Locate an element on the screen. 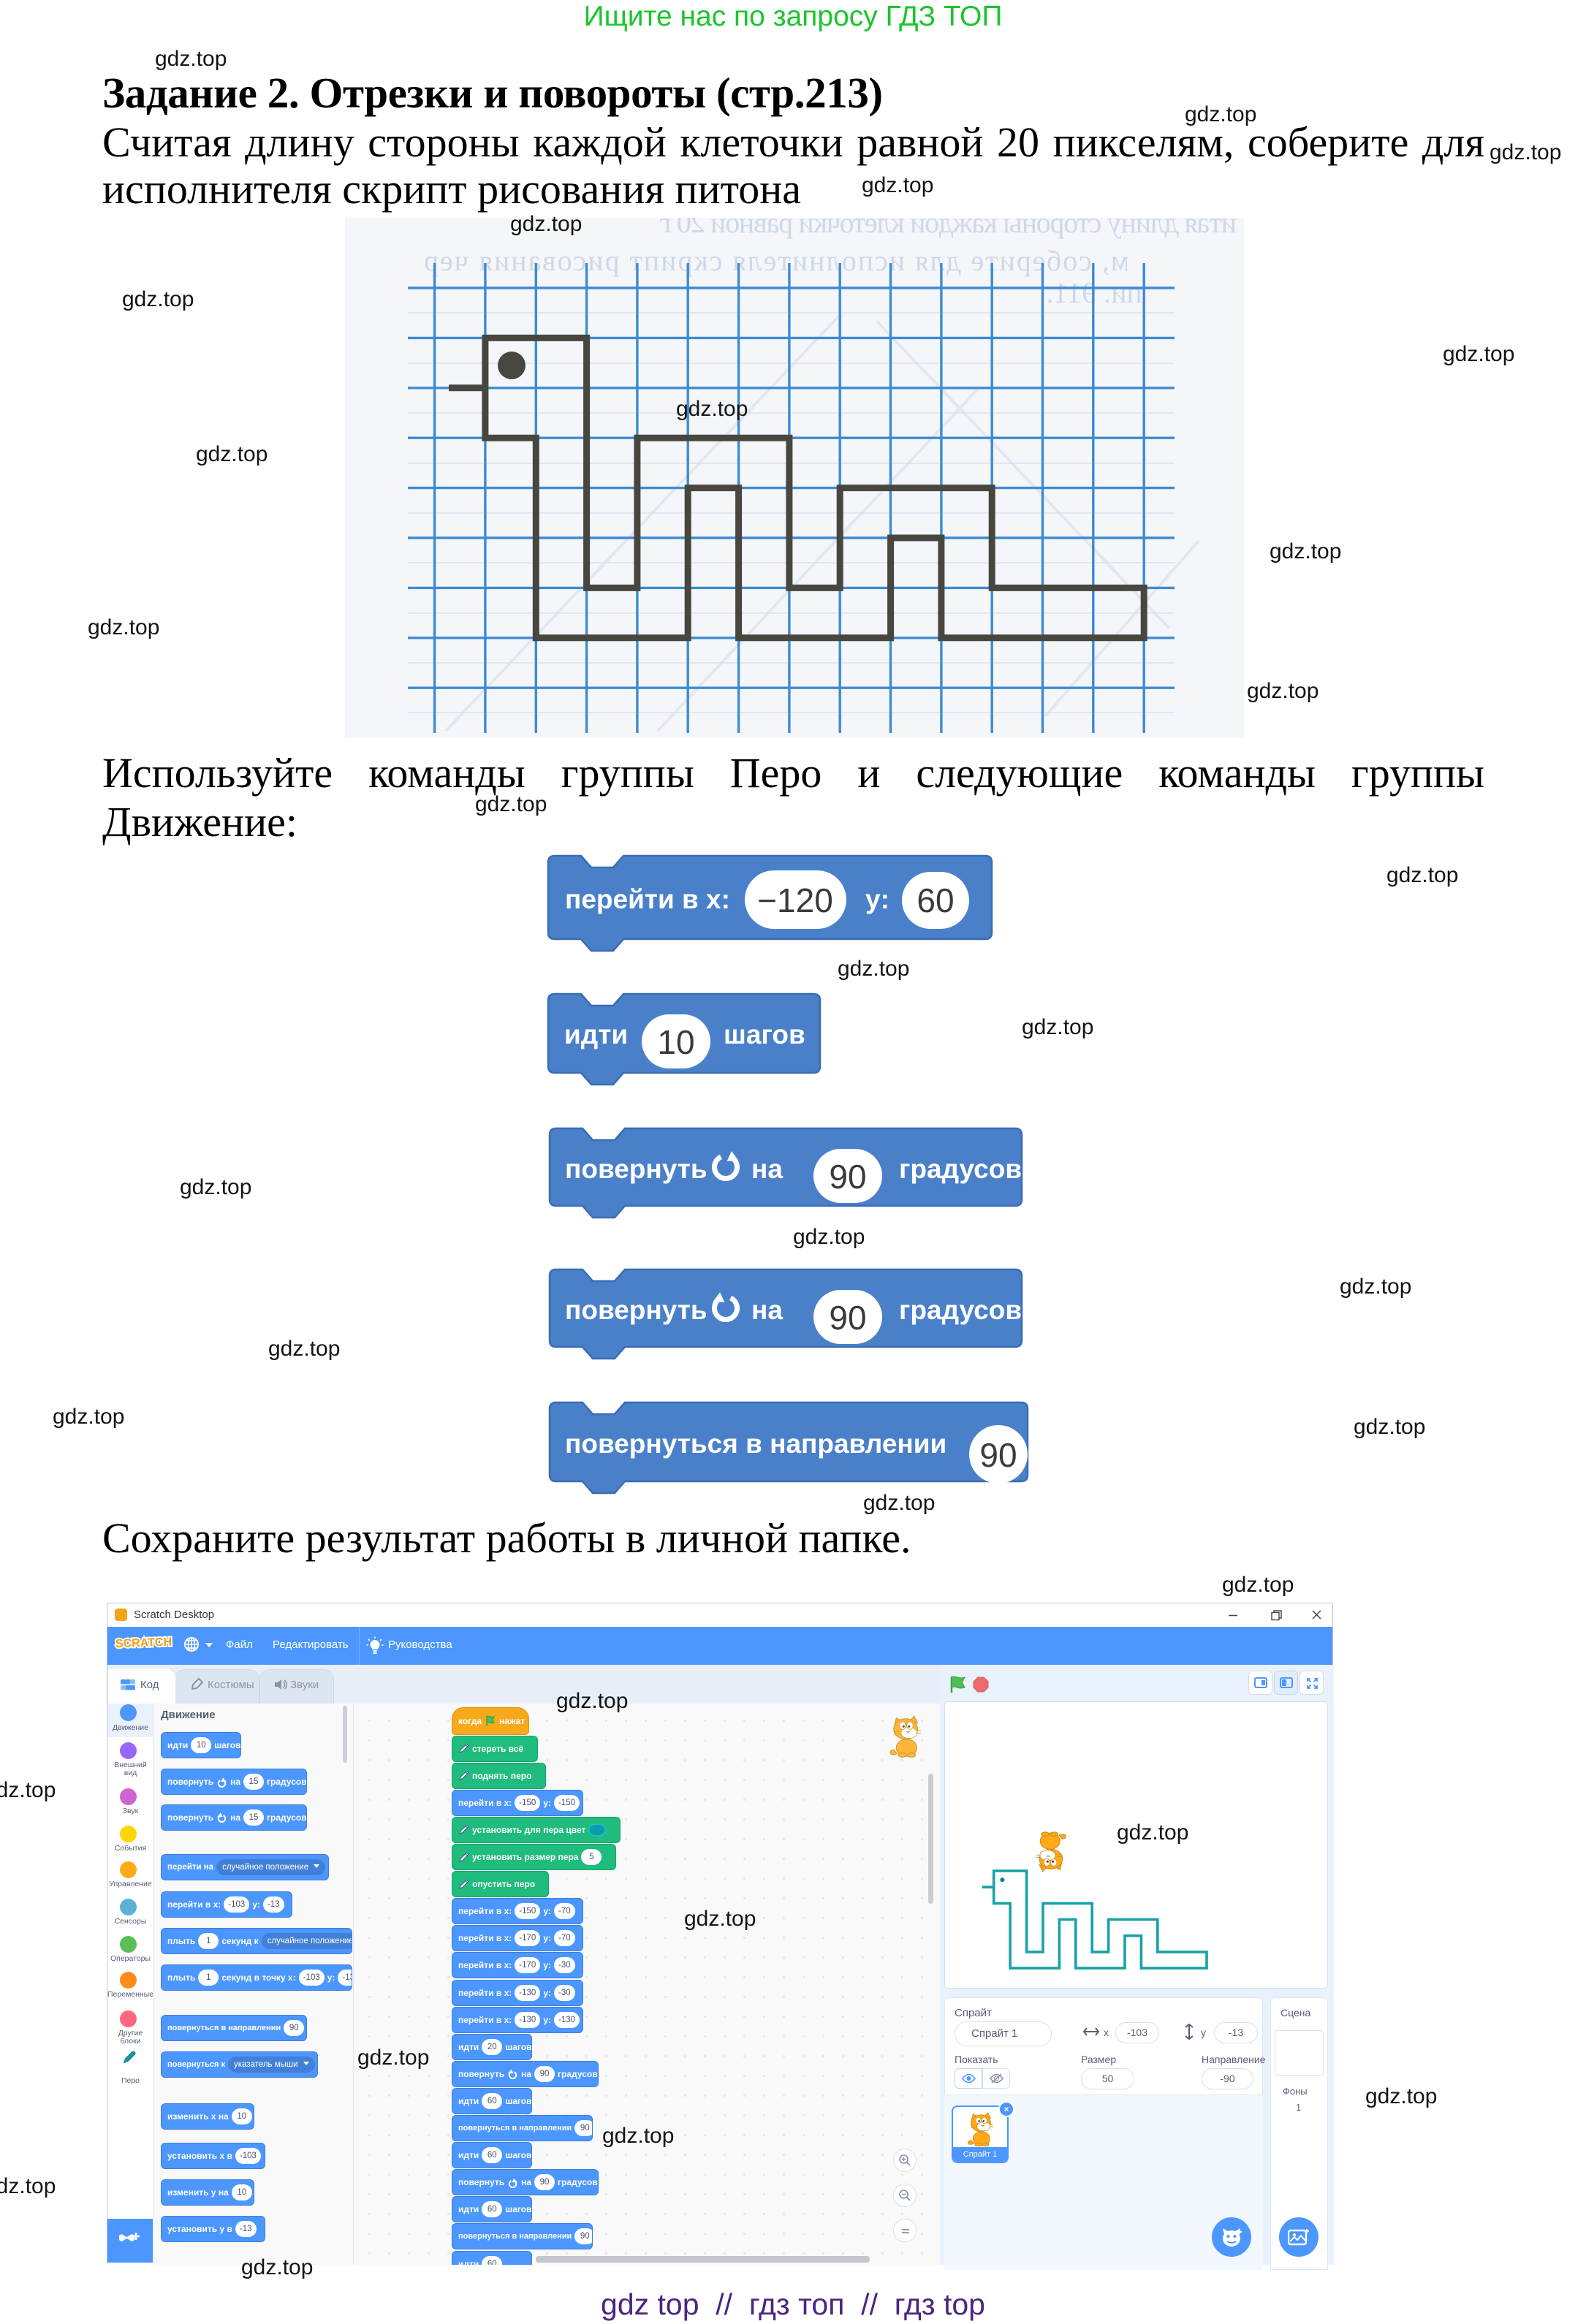 The height and width of the screenshot is (2324, 1586). svg-text: шагов is located at coordinates (764, 1034).